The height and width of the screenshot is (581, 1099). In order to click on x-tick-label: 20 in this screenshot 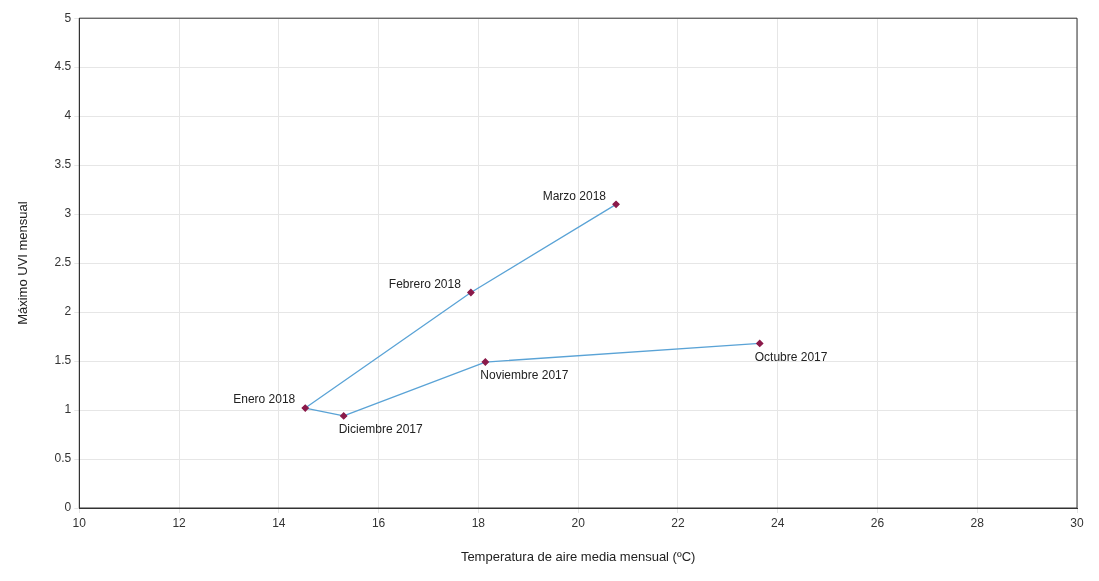, I will do `click(578, 522)`.